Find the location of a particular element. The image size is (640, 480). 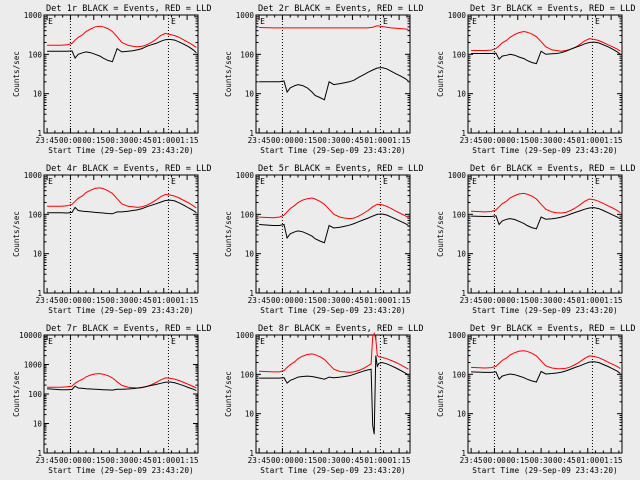

chart-title: Det 1r BLACK = Events, RED = LLD is located at coordinates (129, 9).